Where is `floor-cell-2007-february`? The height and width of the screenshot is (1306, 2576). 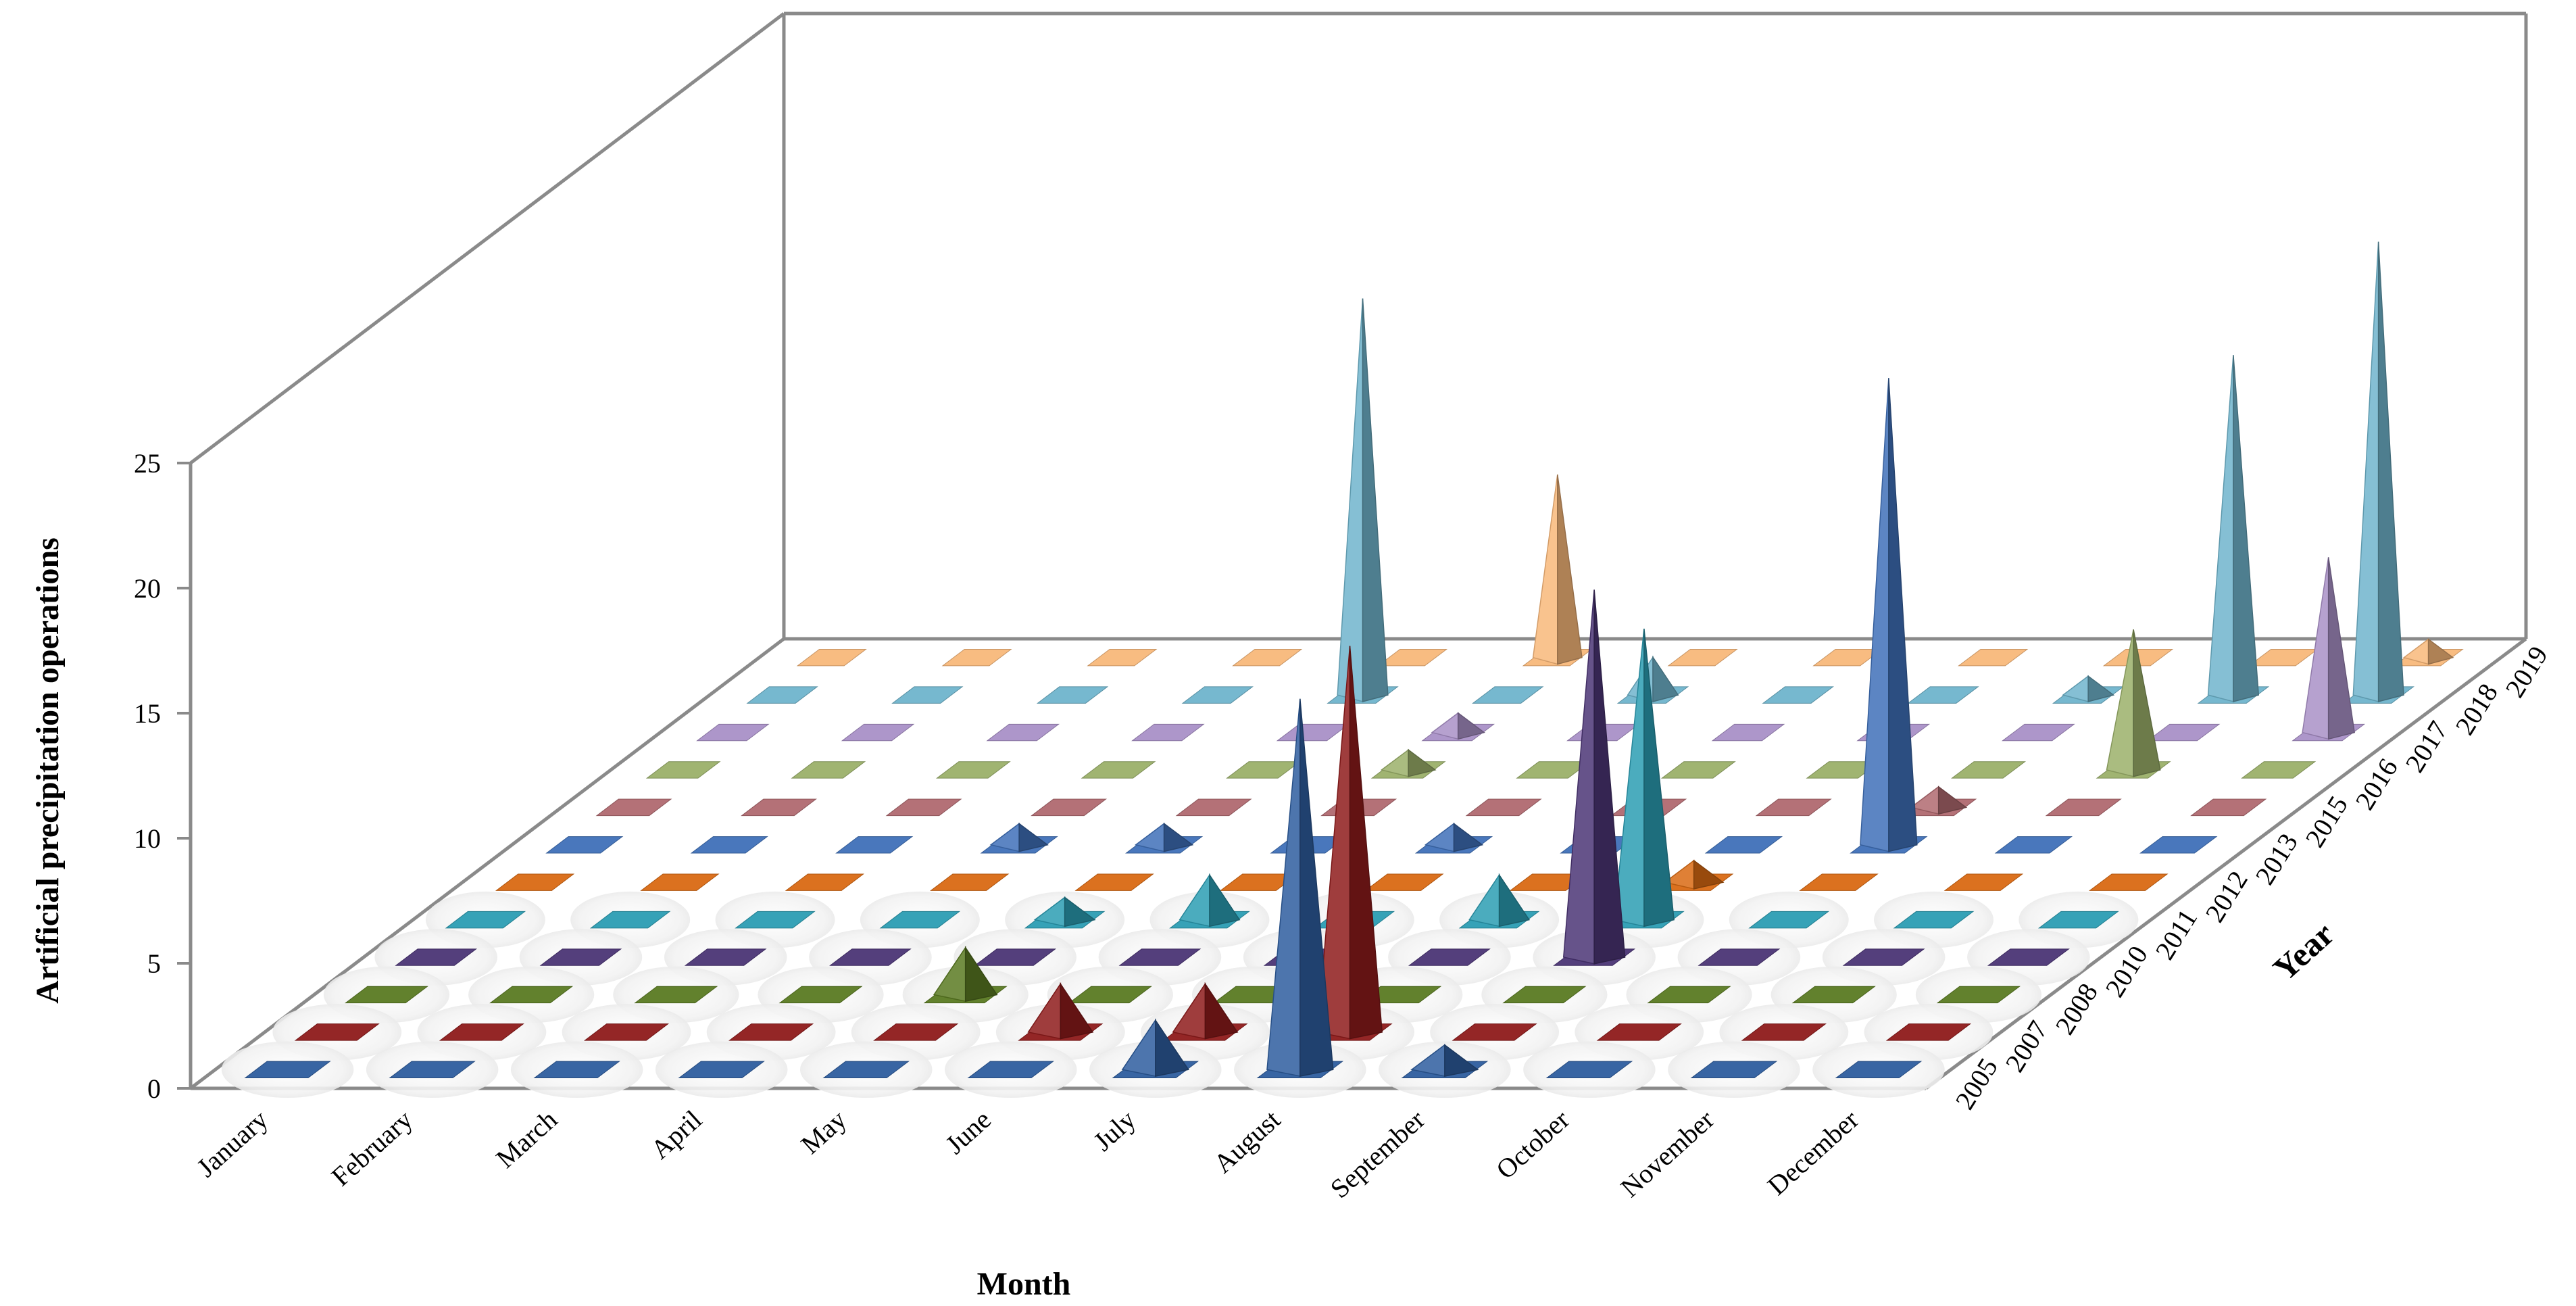
floor-cell-2007-february is located at coordinates (481, 1032).